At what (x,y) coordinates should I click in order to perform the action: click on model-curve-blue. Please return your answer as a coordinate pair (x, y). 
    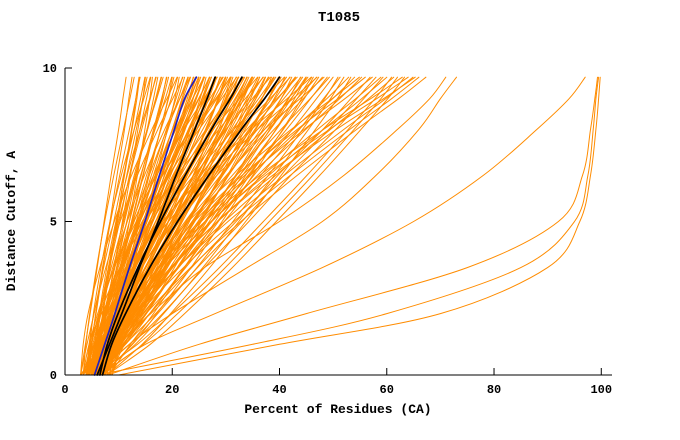
    Looking at the image, I should click on (145, 226).